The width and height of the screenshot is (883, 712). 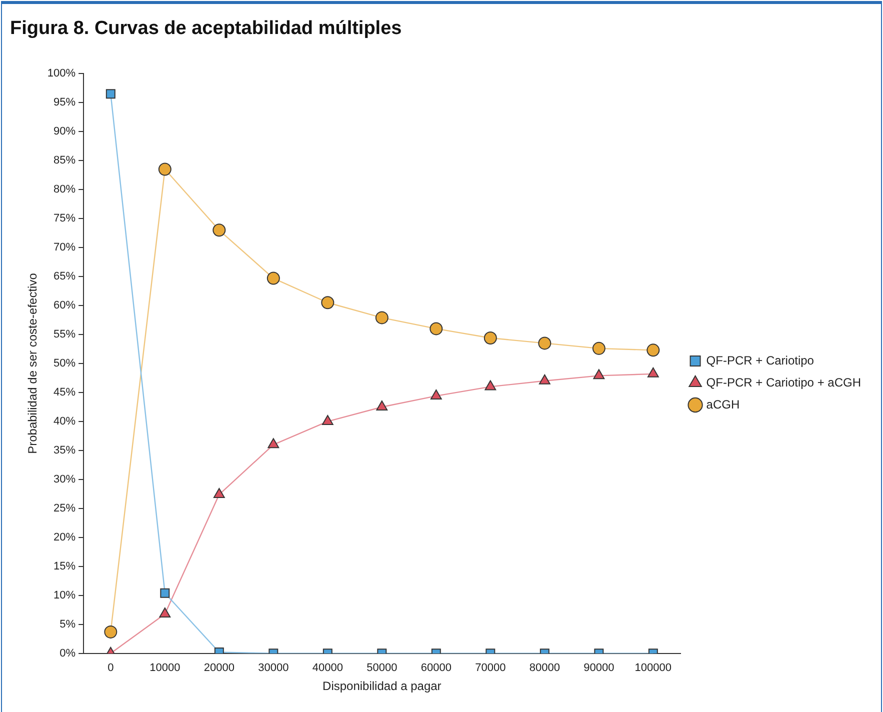 I want to click on y-tick-label: 65%, so click(x=65, y=276).